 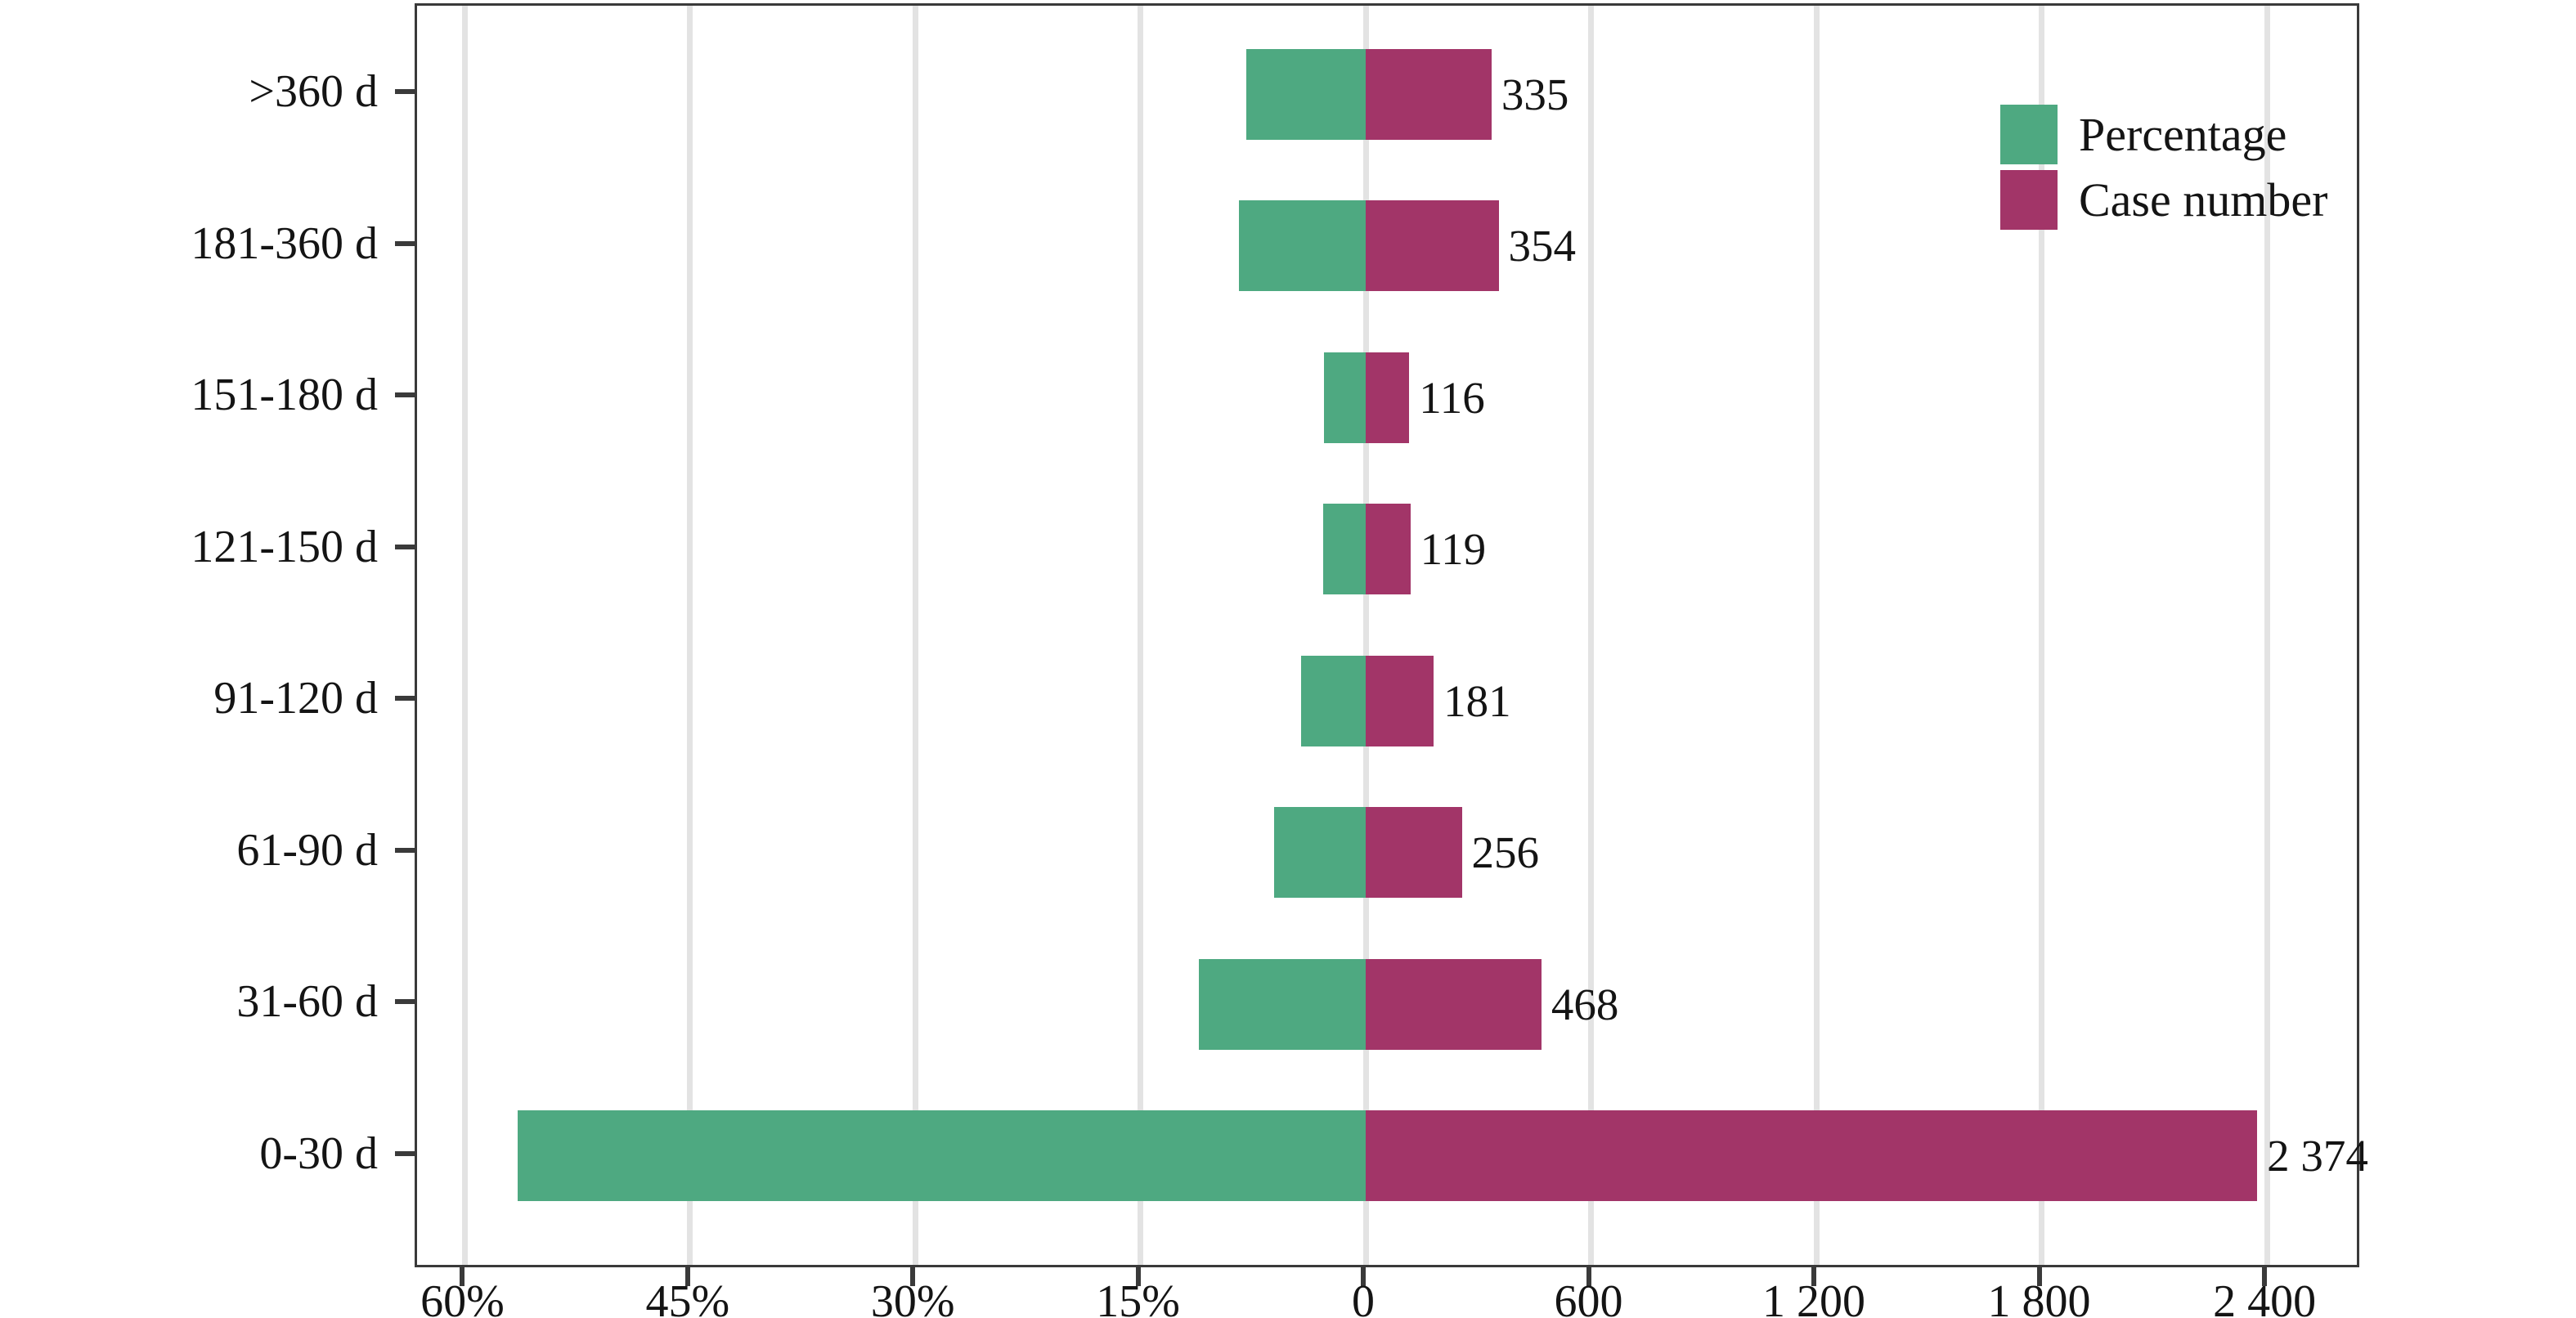 I want to click on bar-value-label: 335, so click(x=1535, y=94).